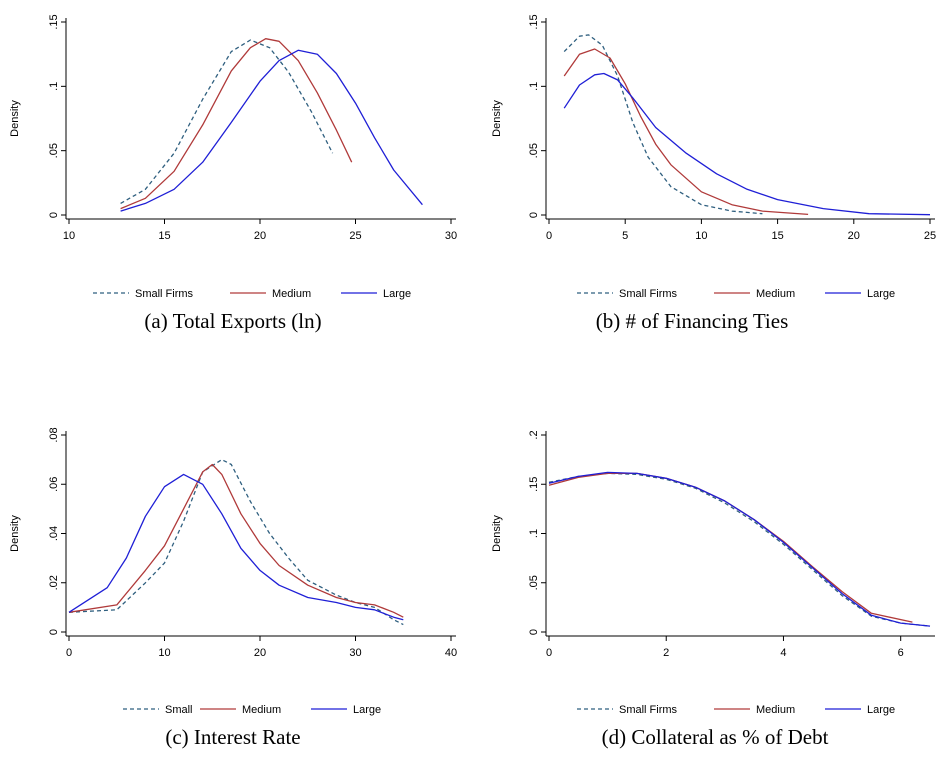 This screenshot has height=782, width=943. Describe the element at coordinates (534, 434) in the screenshot. I see `y-tick-label: .2` at that location.